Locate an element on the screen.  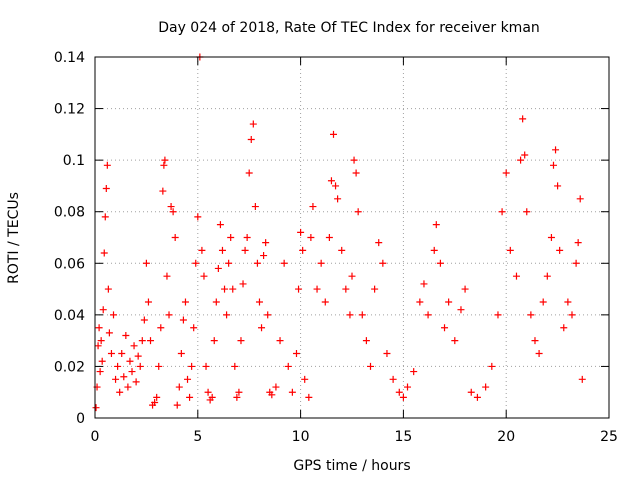
x-tick-label: 20 is located at coordinates (506, 437).